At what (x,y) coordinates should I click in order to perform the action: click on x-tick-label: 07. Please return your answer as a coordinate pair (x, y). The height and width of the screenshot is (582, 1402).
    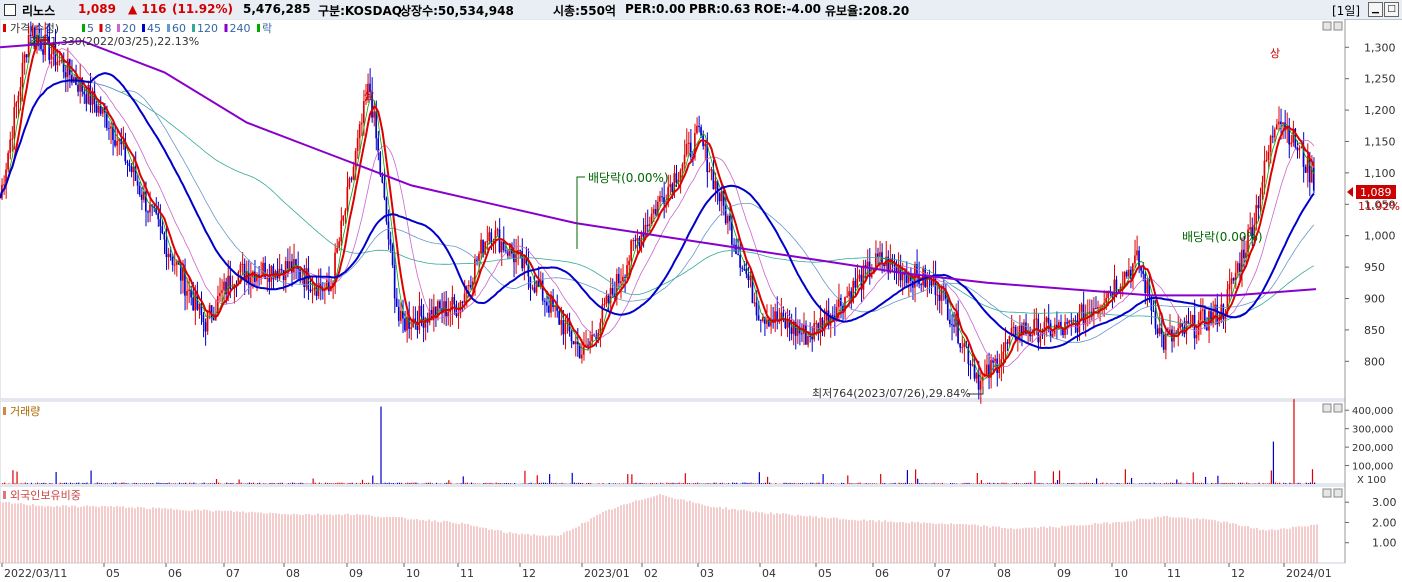
    Looking at the image, I should click on (944, 573).